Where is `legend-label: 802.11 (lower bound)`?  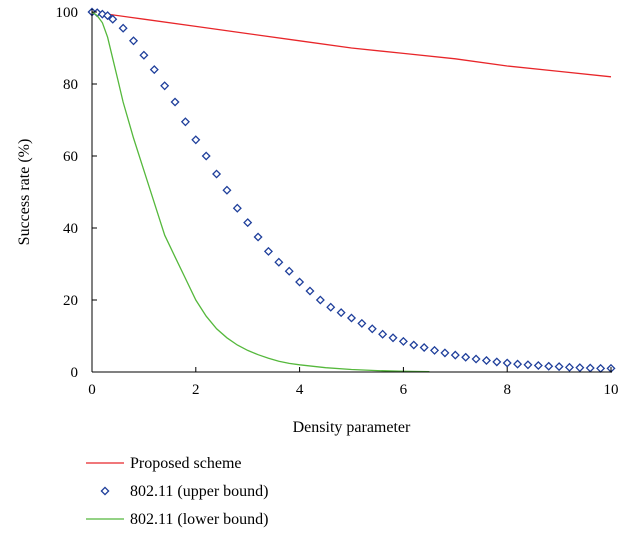
legend-label: 802.11 (lower bound) is located at coordinates (199, 519).